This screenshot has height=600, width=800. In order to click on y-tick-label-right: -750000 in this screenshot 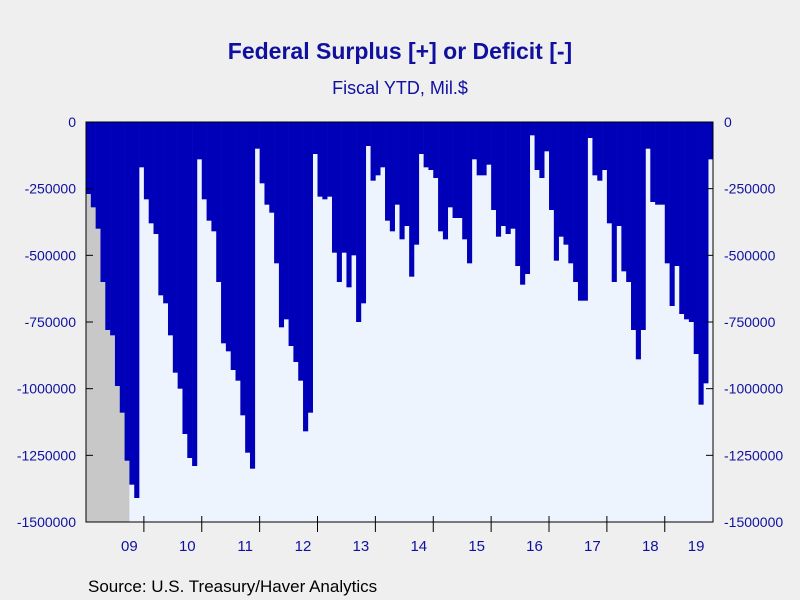, I will do `click(750, 322)`.